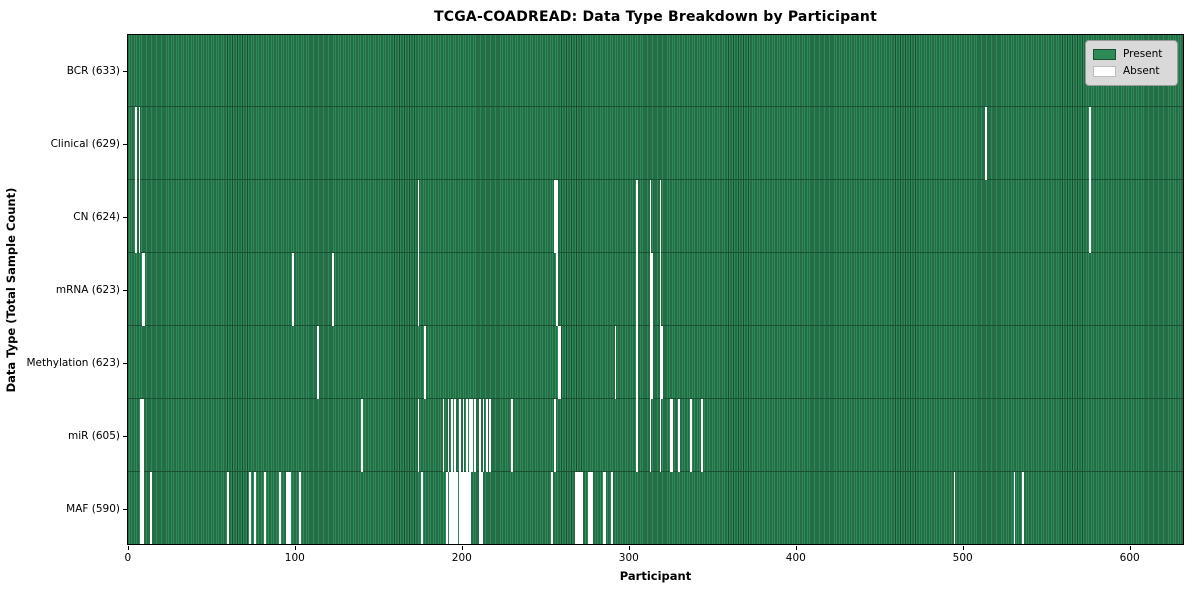 The height and width of the screenshot is (600, 1200). What do you see at coordinates (795, 558) in the screenshot?
I see `x-tick-label: 400` at bounding box center [795, 558].